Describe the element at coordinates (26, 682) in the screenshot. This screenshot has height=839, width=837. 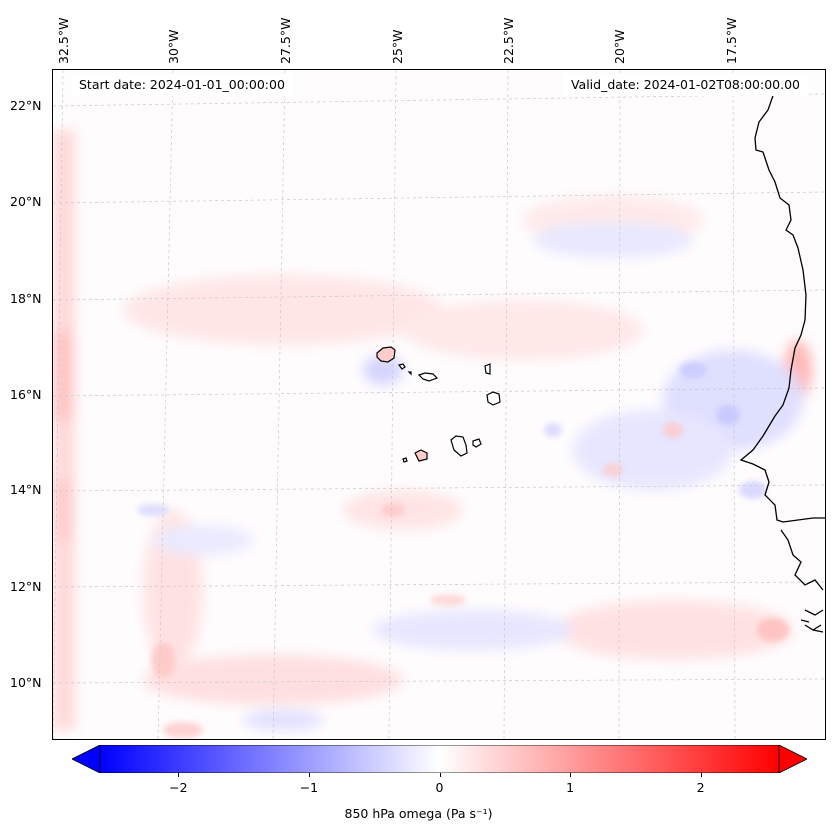
I see `lat-label-10n: 10°N` at that location.